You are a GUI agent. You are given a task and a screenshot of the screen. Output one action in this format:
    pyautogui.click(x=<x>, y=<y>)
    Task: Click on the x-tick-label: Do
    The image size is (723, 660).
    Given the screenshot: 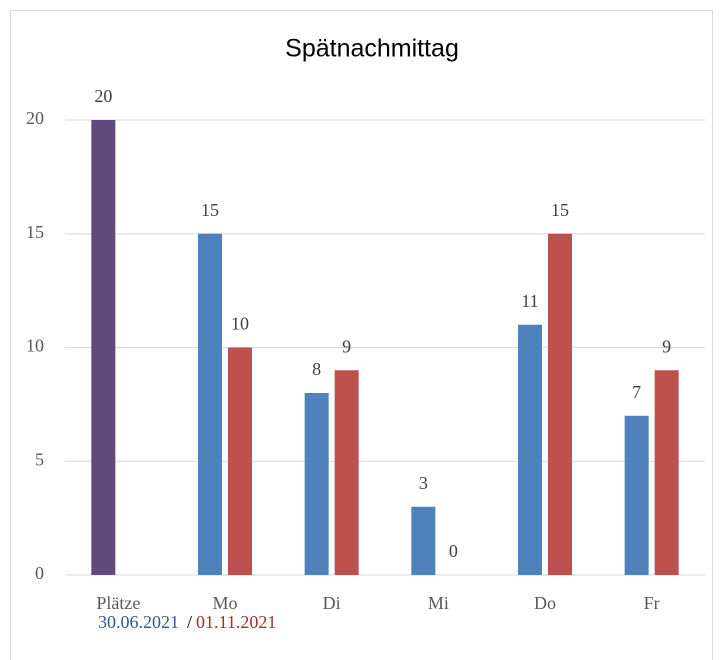 What is the action you would take?
    pyautogui.click(x=545, y=603)
    